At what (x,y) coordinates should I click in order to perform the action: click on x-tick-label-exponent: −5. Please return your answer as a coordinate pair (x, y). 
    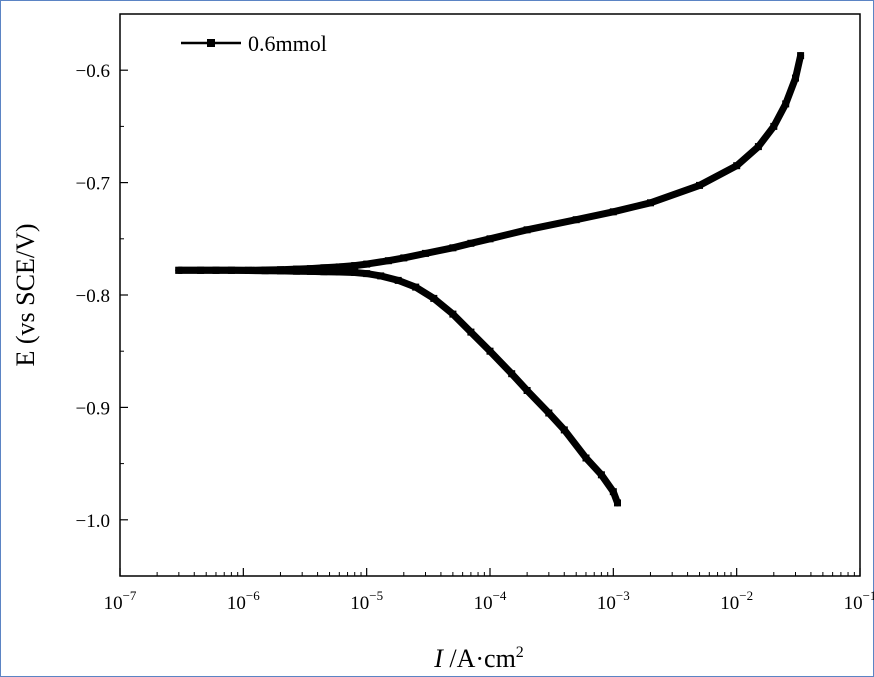
    Looking at the image, I should click on (376, 595).